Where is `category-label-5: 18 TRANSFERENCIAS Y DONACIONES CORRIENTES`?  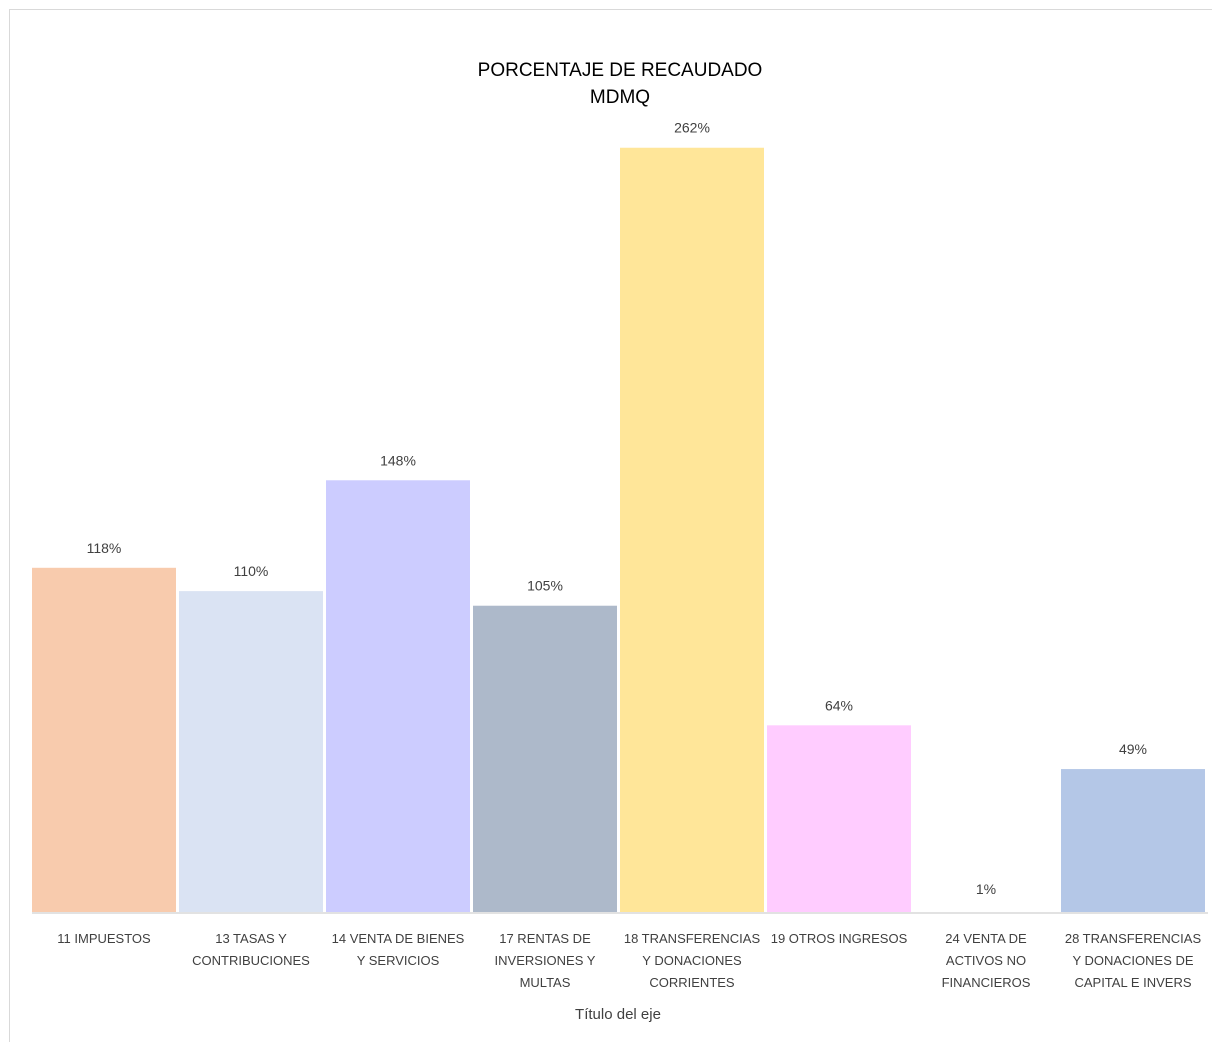 category-label-5: 18 TRANSFERENCIAS Y DONACIONES CORRIENTES is located at coordinates (692, 960).